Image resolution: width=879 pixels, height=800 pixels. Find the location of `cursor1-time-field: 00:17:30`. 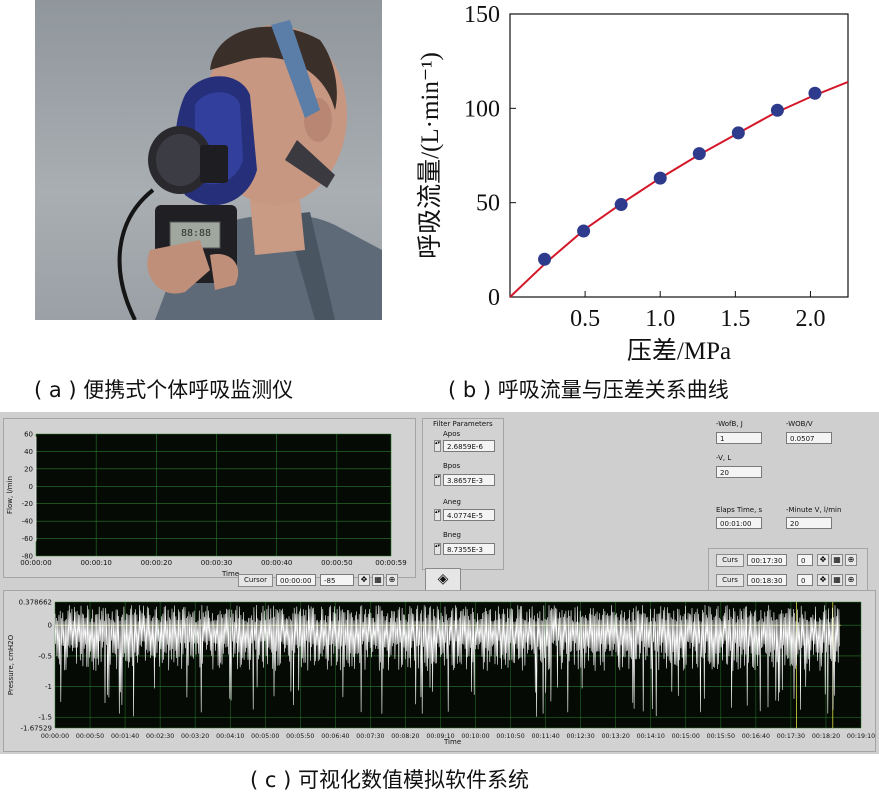

cursor1-time-field: 00:17:30 is located at coordinates (767, 560).